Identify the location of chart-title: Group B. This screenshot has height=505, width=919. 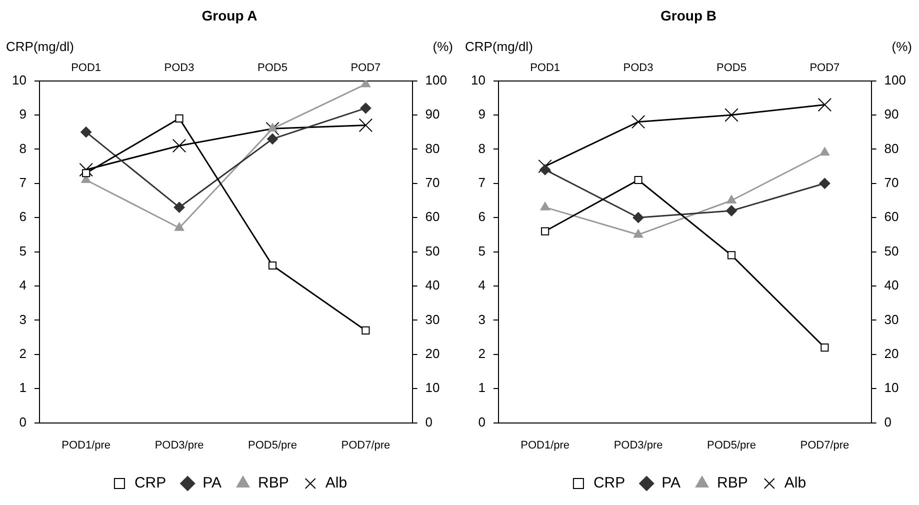
(688, 15).